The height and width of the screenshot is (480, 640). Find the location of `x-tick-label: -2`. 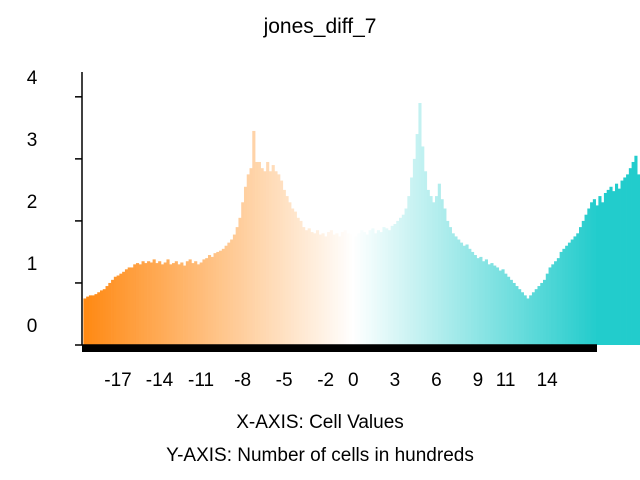

x-tick-label: -2 is located at coordinates (325, 380).